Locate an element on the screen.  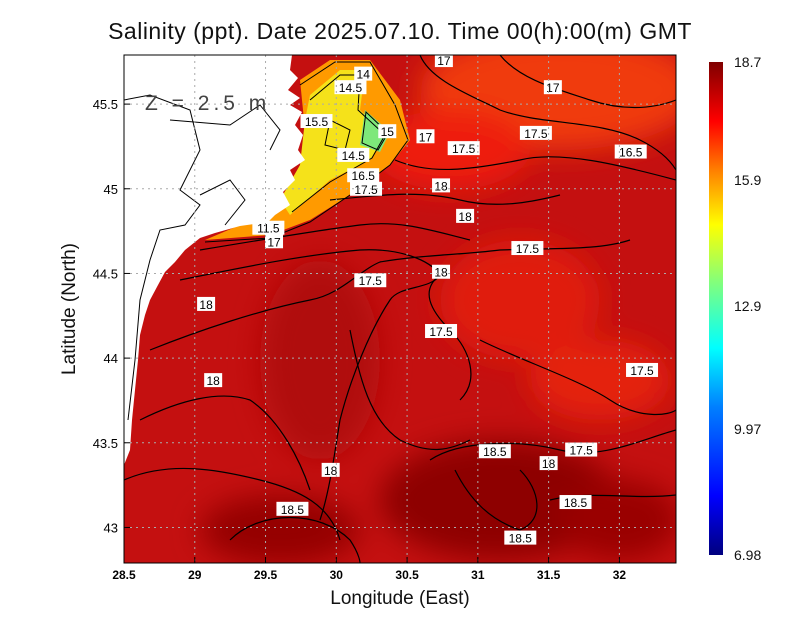
colorbar-tick-label: 6.98 is located at coordinates (748, 555).